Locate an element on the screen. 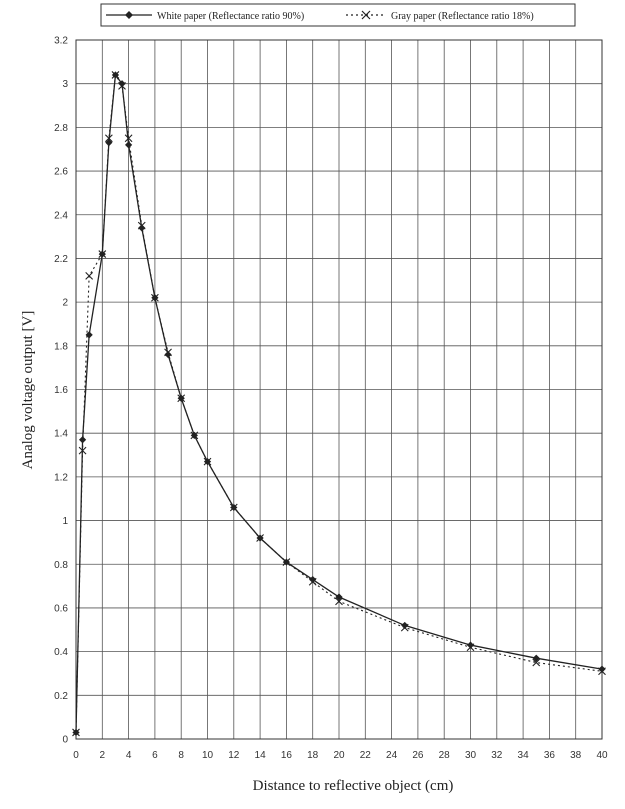 This screenshot has height=809, width=625. x-tick-label: 6 is located at coordinates (155, 755).